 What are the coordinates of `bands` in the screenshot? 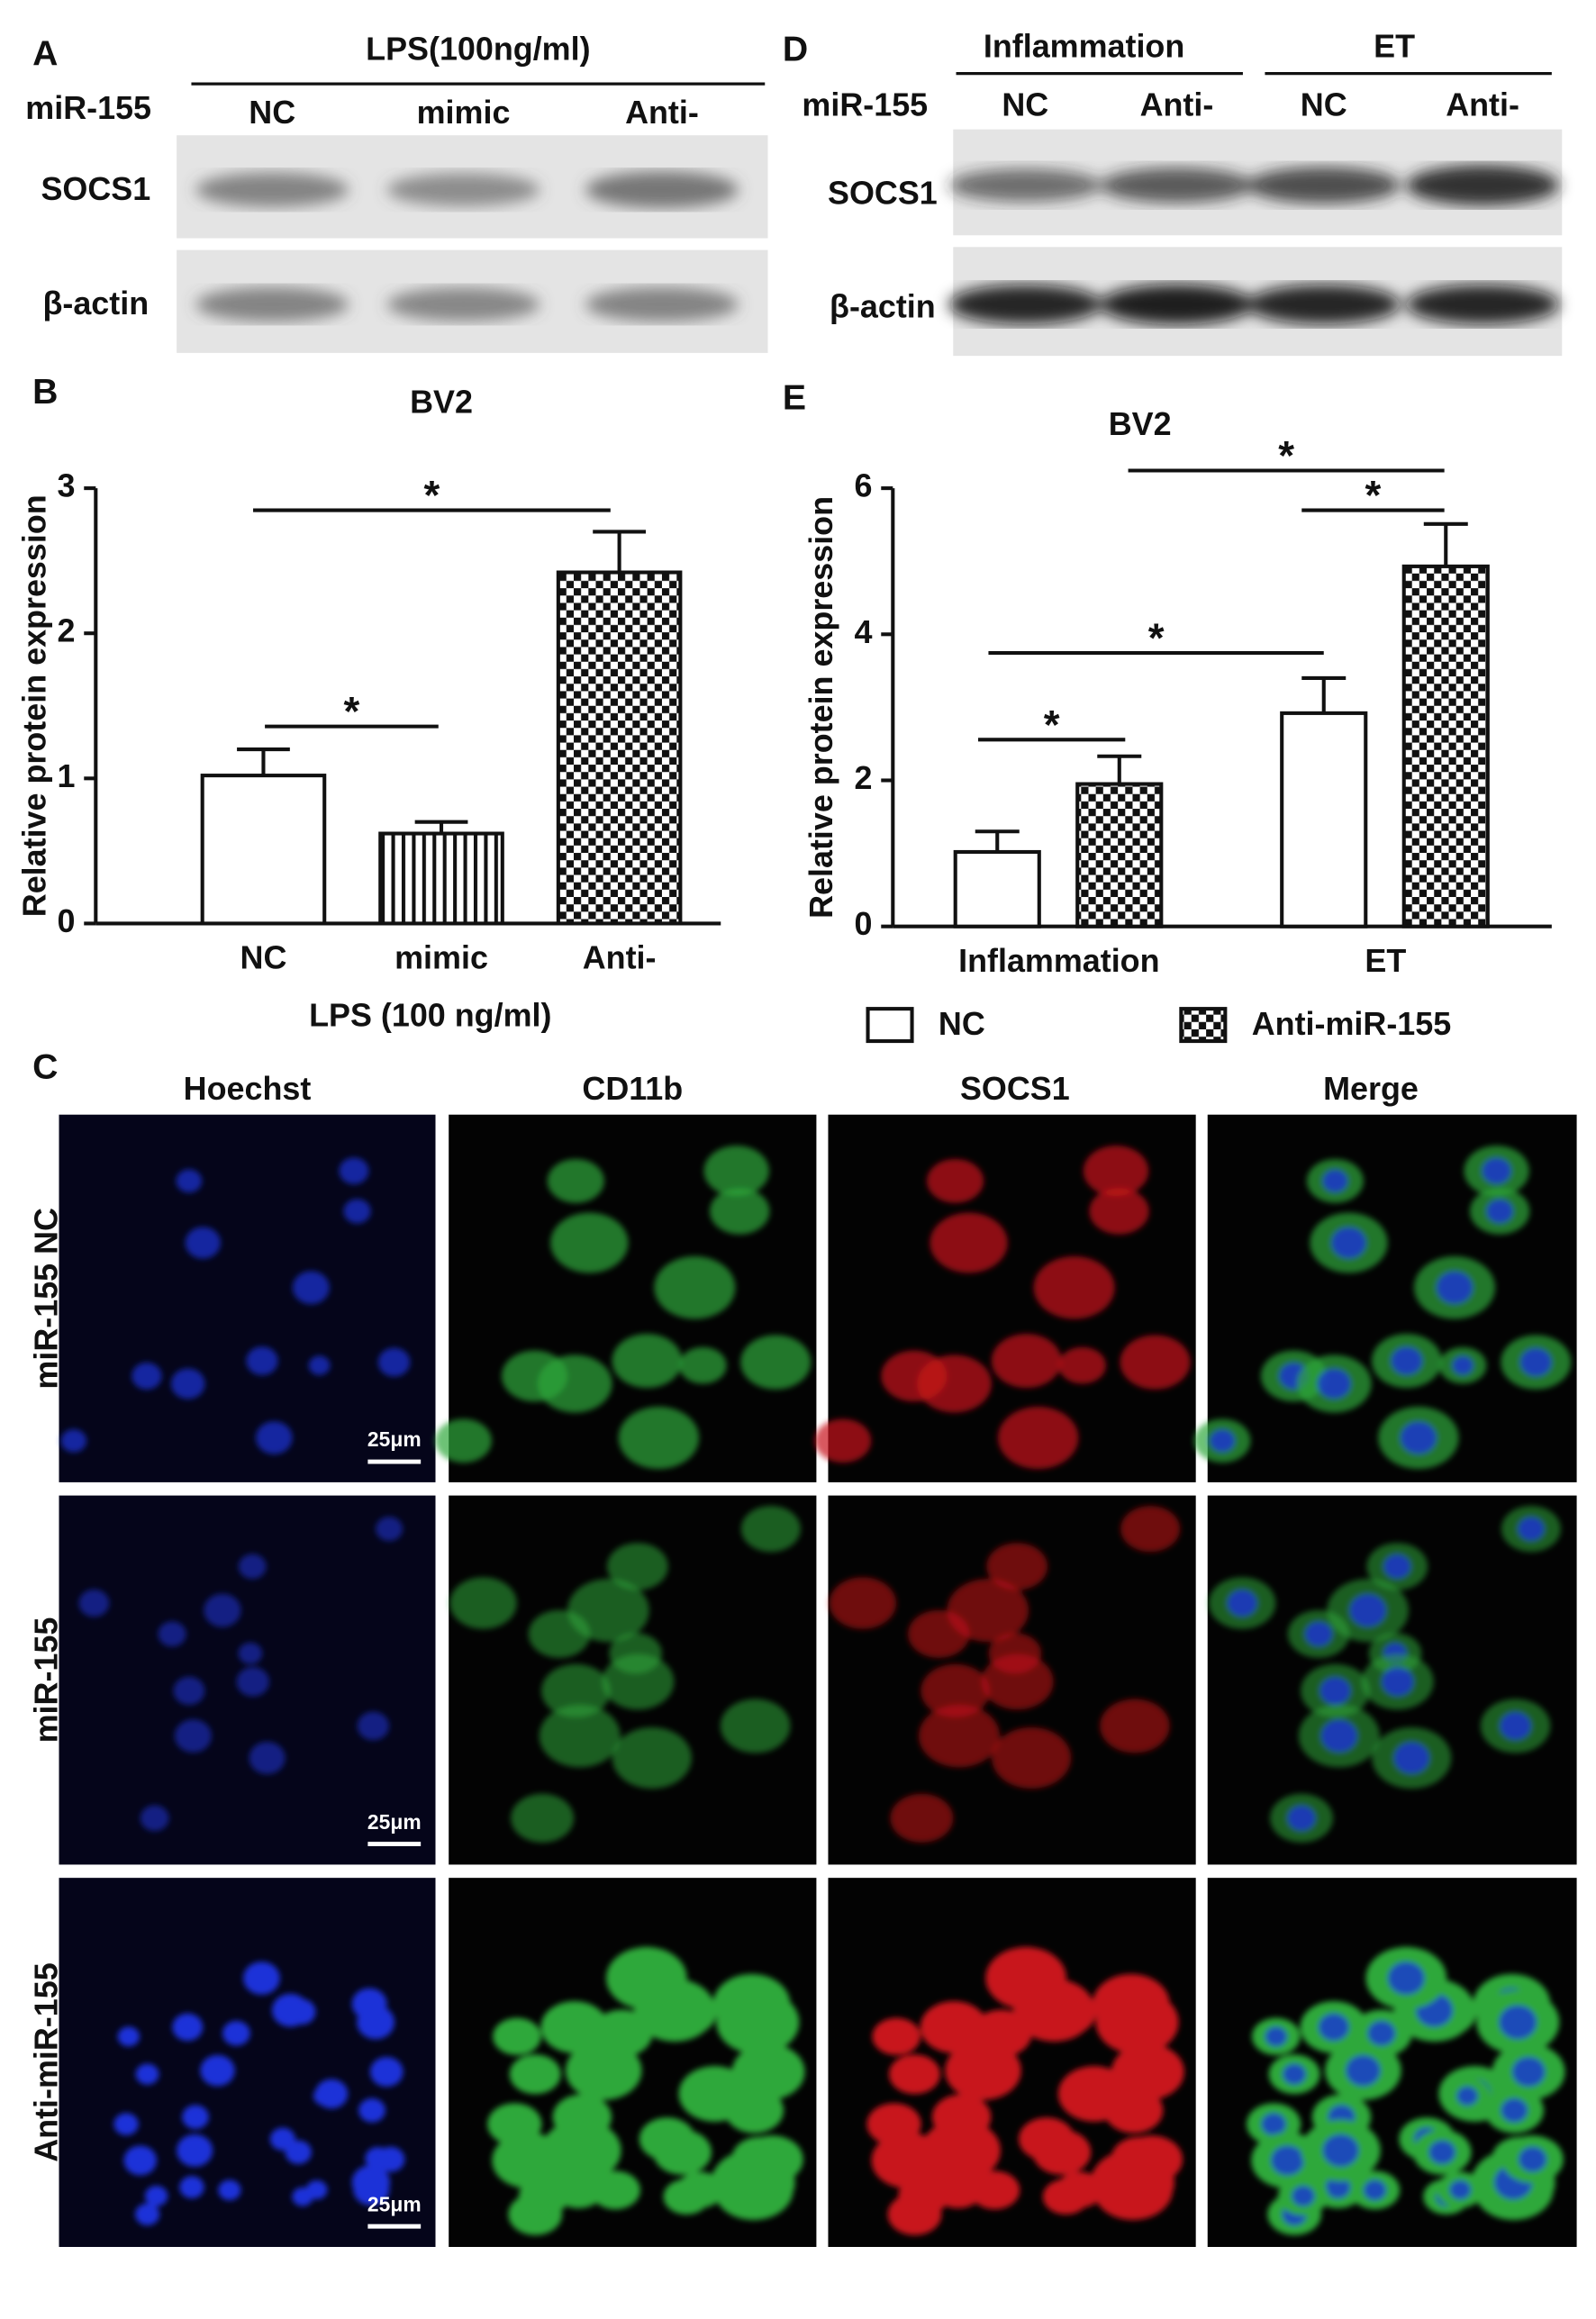 It's located at (467, 304).